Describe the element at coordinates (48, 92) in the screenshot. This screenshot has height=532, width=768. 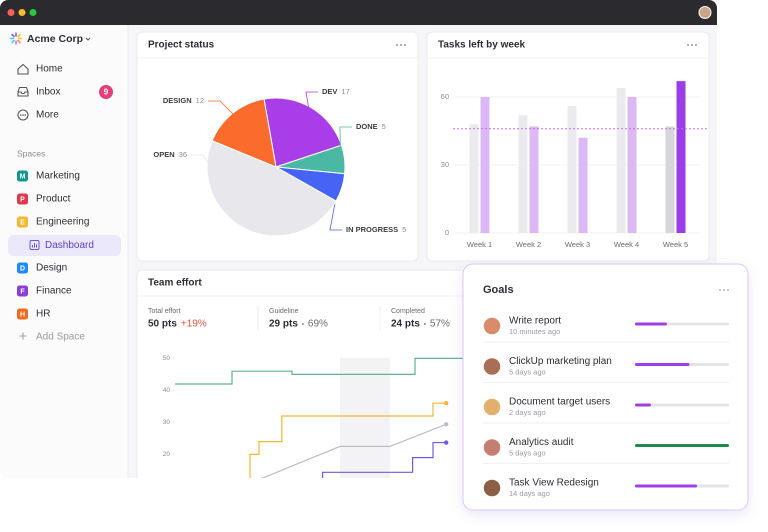
I see `nav-label: Inbox` at that location.